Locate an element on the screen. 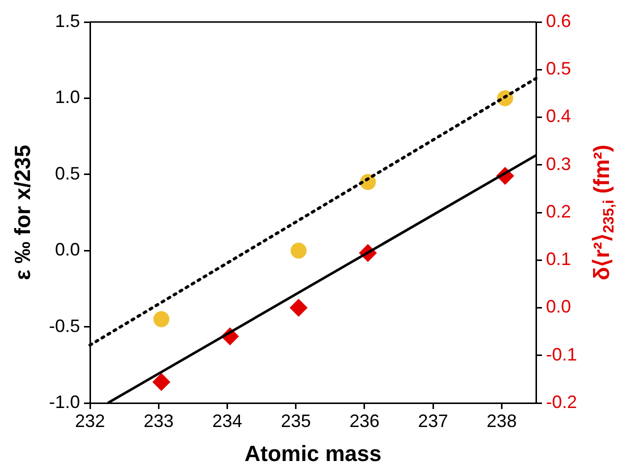  y2-tick-label: -0.1 is located at coordinates (562, 354).